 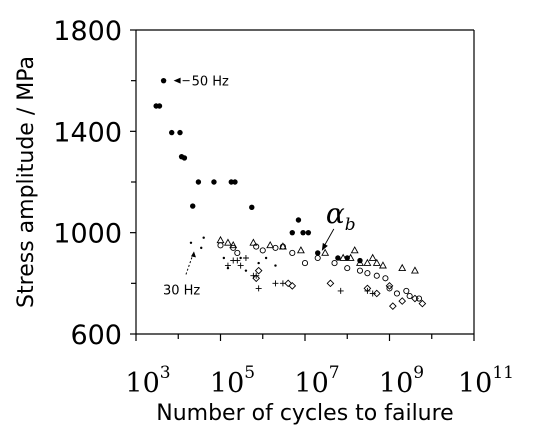 What do you see at coordinates (94, 183) in the screenshot?
I see `y-axis-ticks: 600 1000 1400 1800` at bounding box center [94, 183].